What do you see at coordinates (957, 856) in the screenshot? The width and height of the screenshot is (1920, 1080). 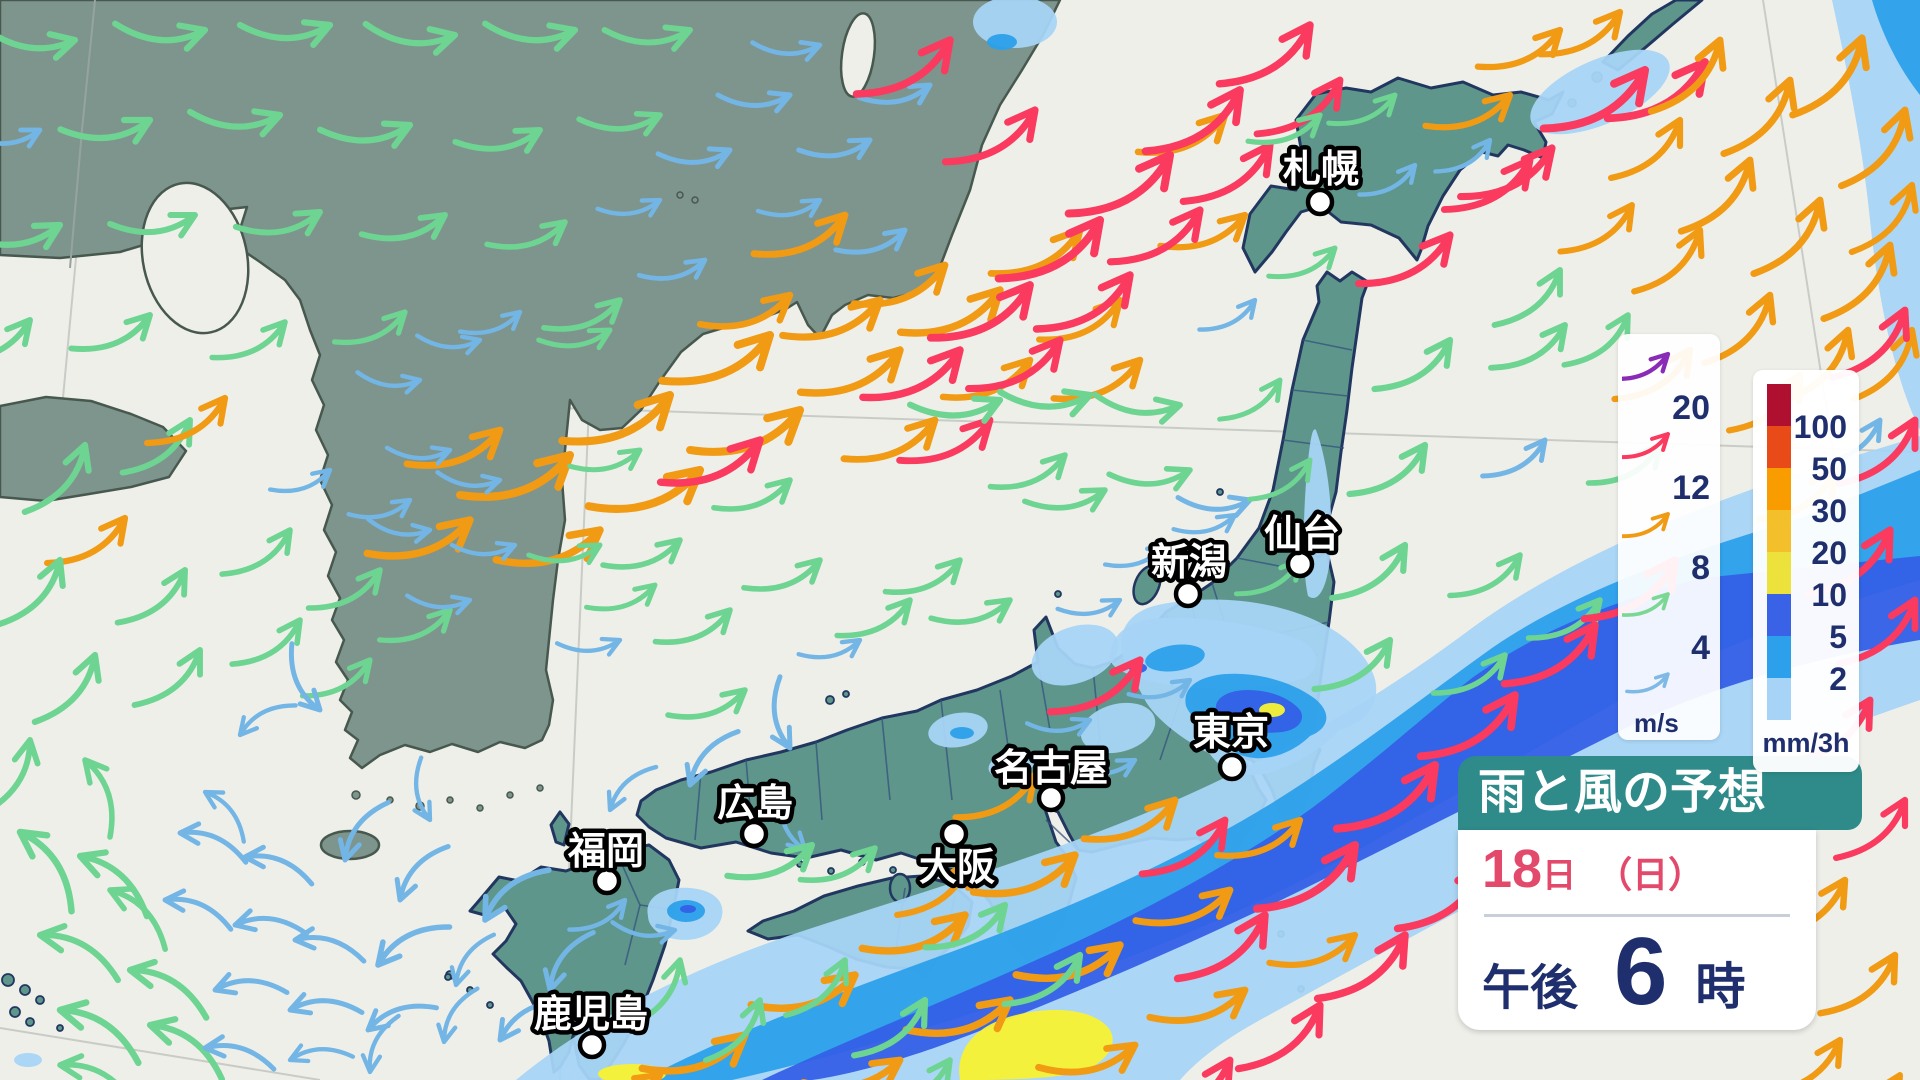 I see `city-大阪: 大阪` at bounding box center [957, 856].